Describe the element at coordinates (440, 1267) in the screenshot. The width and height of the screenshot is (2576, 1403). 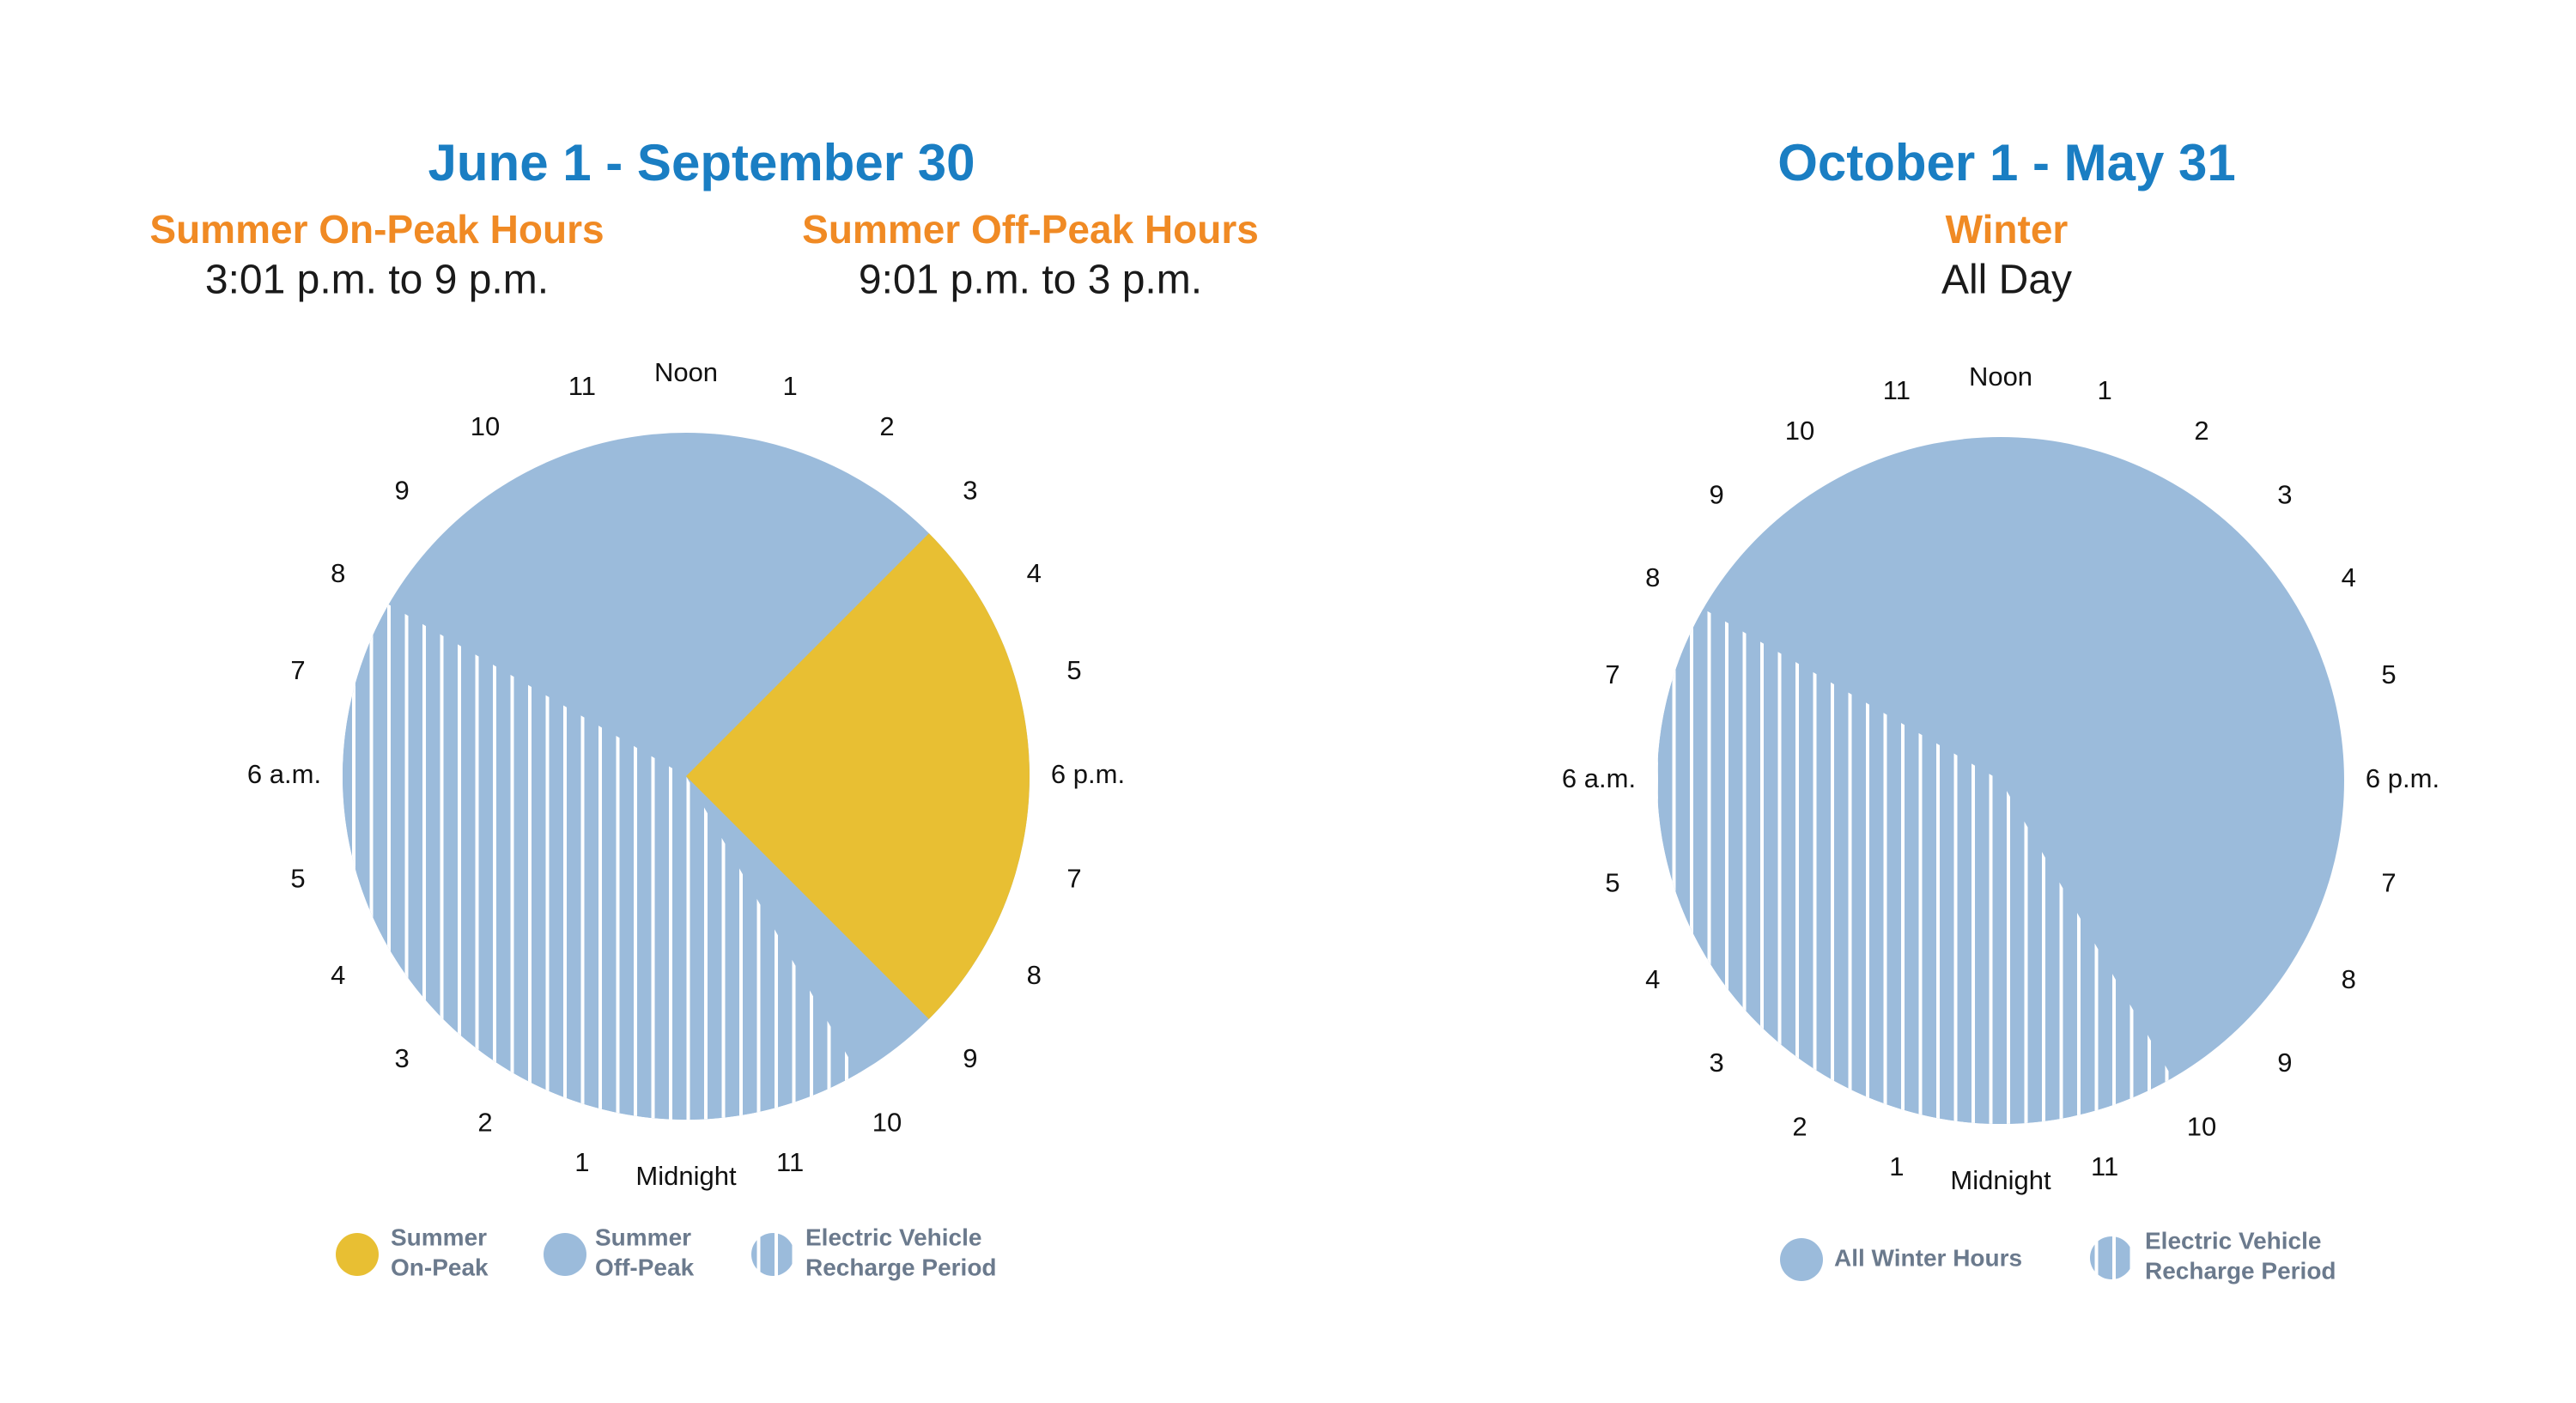
I see `legend-label: On-Peak` at that location.